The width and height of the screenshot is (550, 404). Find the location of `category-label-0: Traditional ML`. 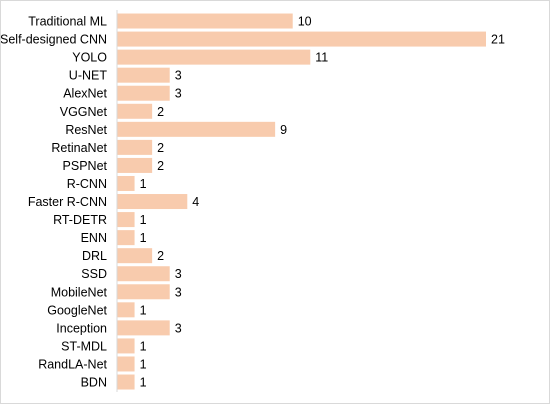

category-label-0: Traditional ML is located at coordinates (67, 22).